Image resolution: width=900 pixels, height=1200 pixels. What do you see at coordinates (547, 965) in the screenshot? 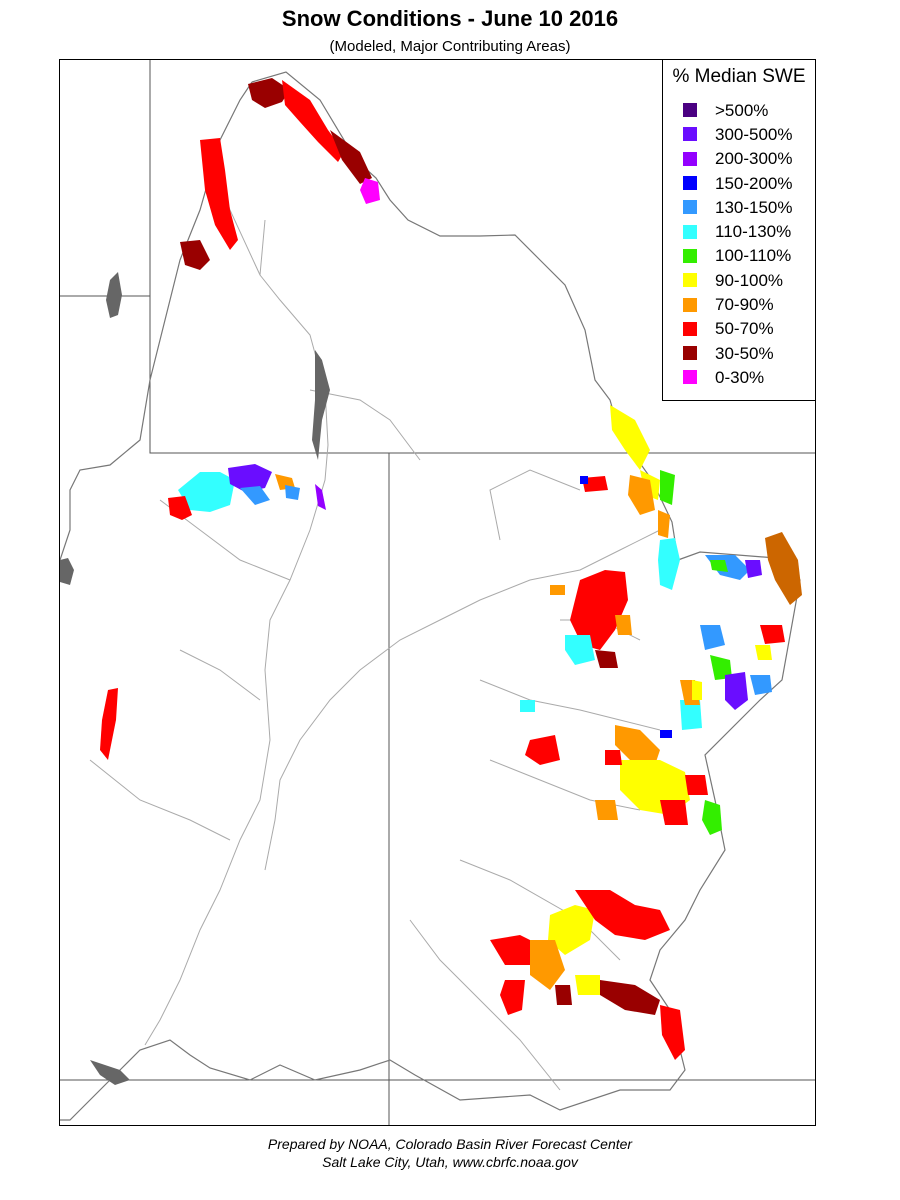
I see `patch-70-90-sanjuan` at bounding box center [547, 965].